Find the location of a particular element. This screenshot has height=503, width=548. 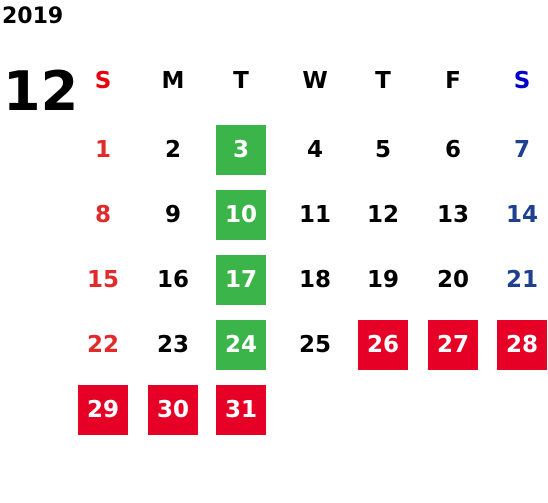

day-highlighted: 24 is located at coordinates (241, 345).